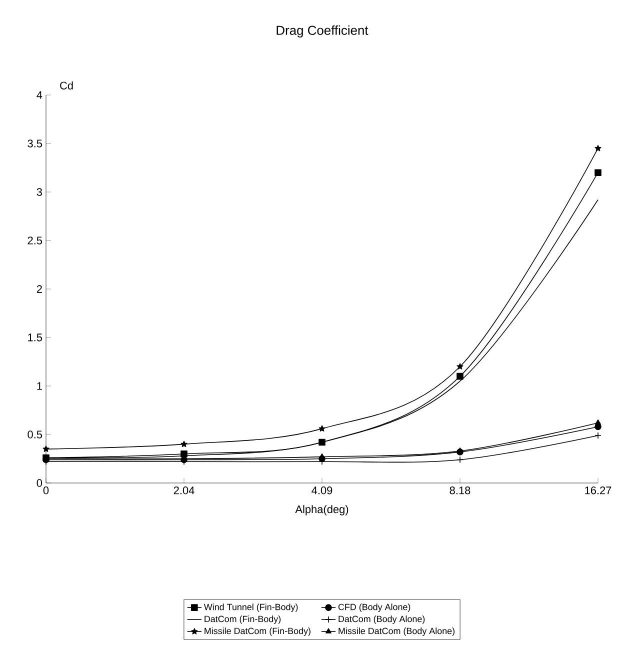 Image resolution: width=622 pixels, height=671 pixels. I want to click on legend-label: Missile DatCom (Fin-Body), so click(257, 632).